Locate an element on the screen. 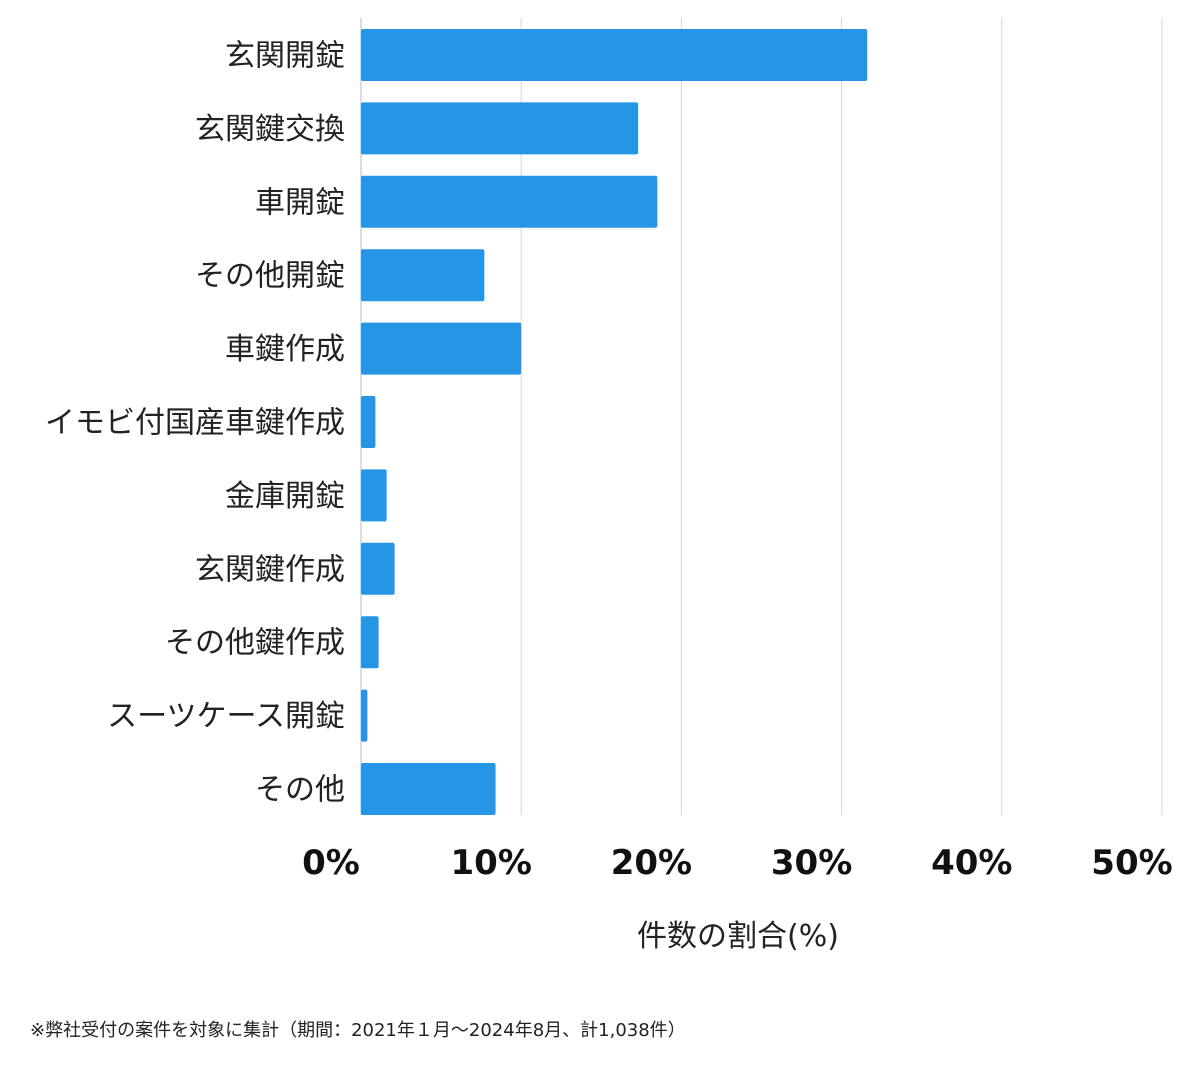  category-label: 車開錠 is located at coordinates (300, 202).